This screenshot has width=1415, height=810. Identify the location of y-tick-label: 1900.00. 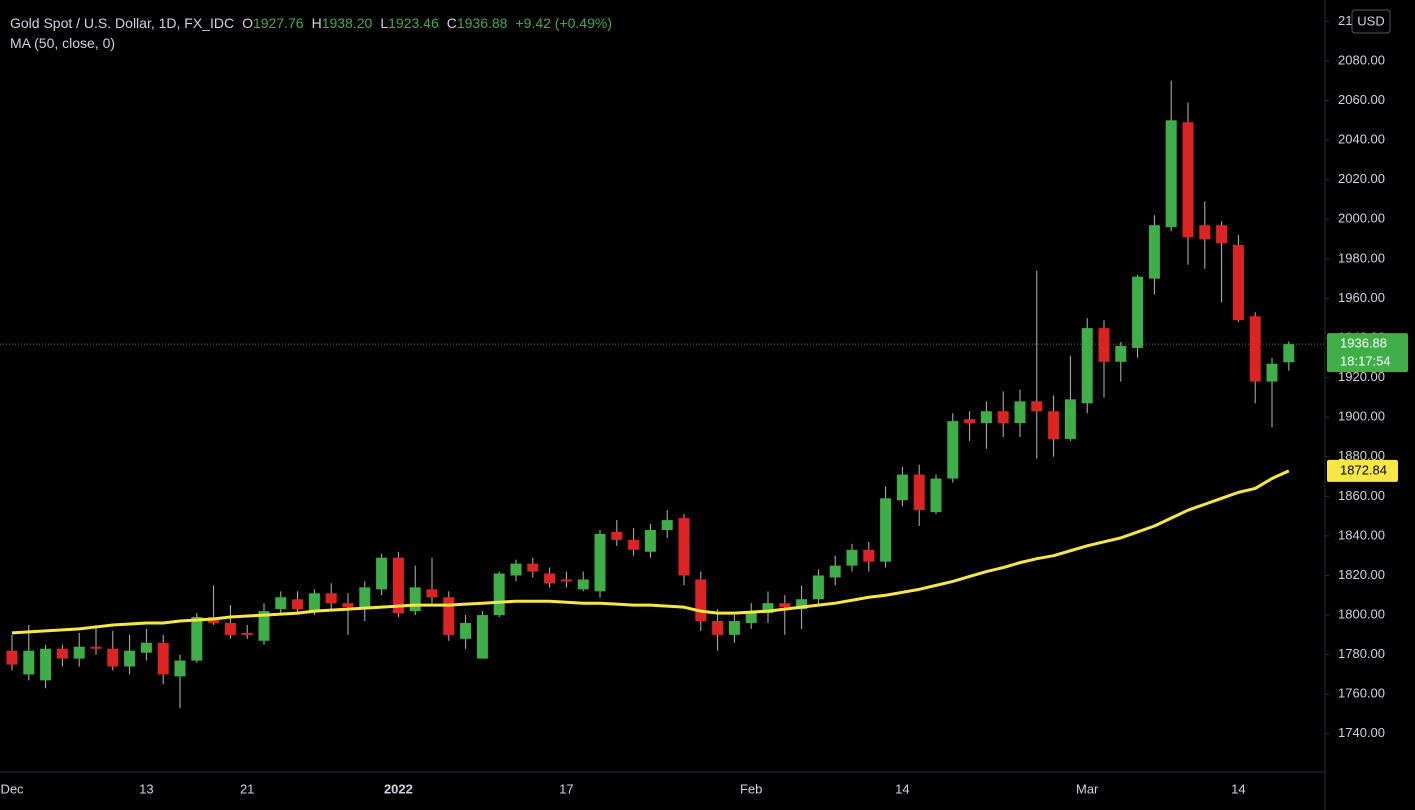
(1361, 416).